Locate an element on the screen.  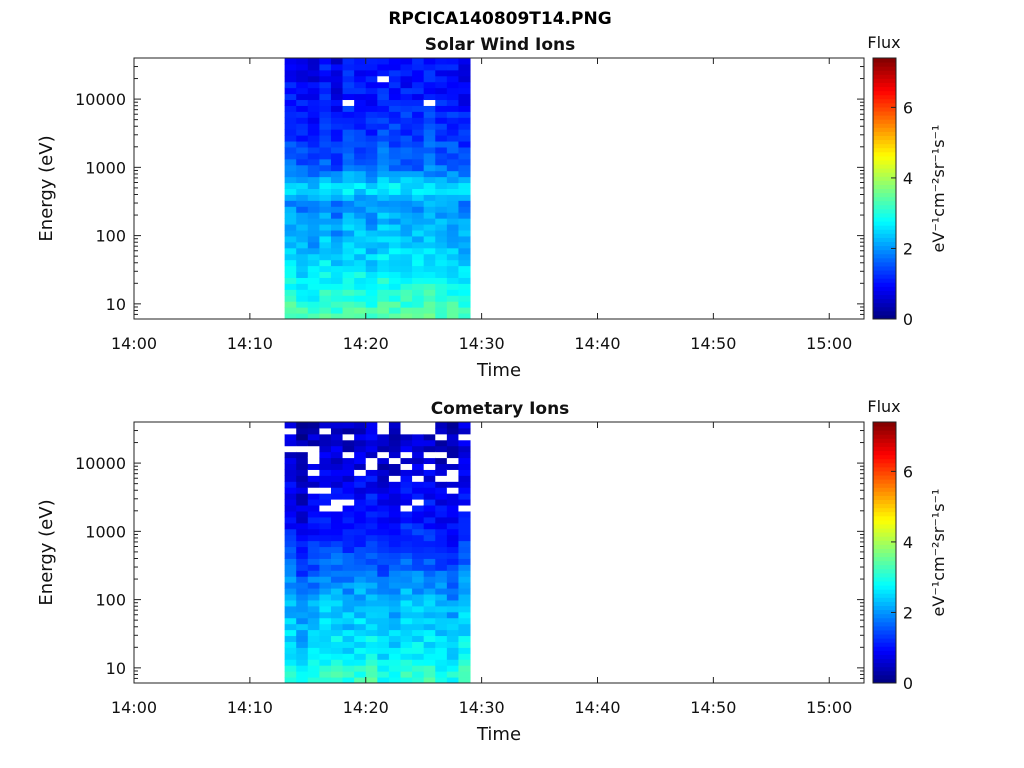
colorbar-tick-label: 0 is located at coordinates (908, 683).